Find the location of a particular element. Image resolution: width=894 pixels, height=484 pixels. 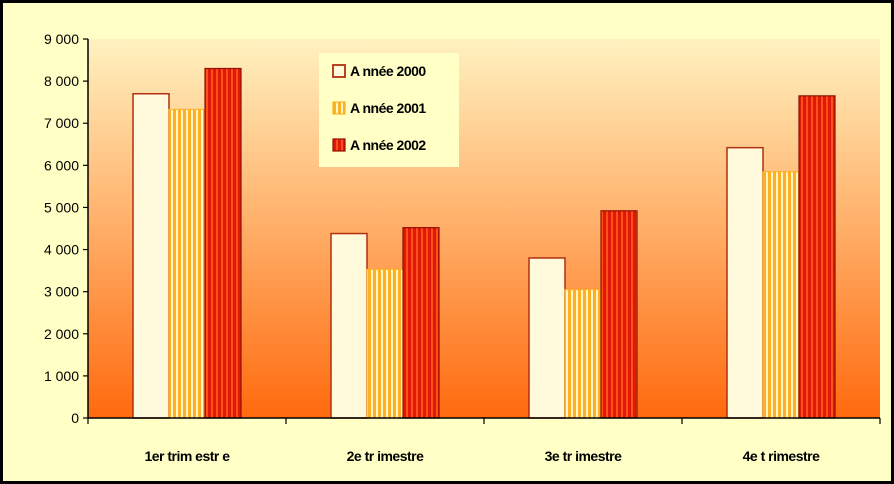

legend-label-1: A nnée 2000 is located at coordinates (388, 71).